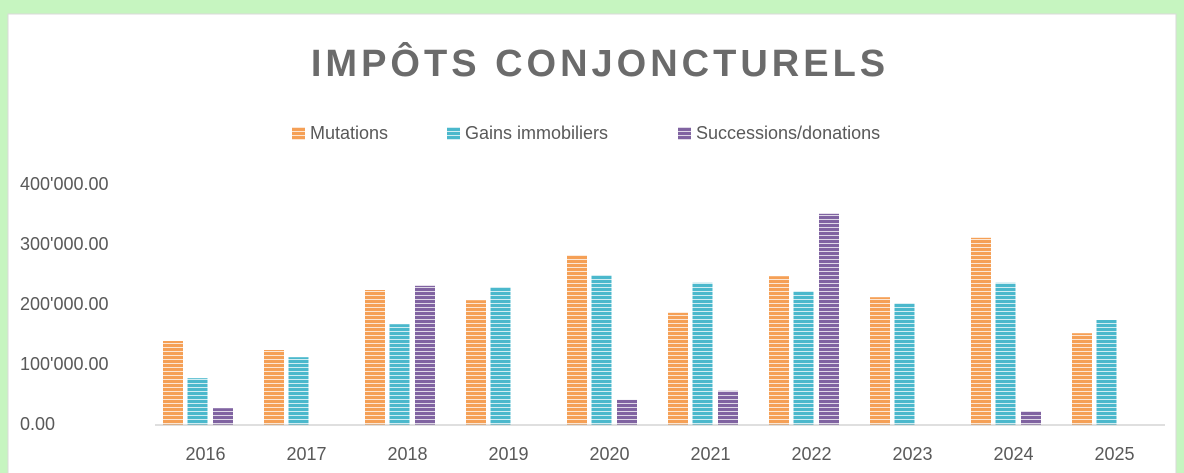 The height and width of the screenshot is (473, 1184). I want to click on x-tick-label: 2024, so click(1013, 454).